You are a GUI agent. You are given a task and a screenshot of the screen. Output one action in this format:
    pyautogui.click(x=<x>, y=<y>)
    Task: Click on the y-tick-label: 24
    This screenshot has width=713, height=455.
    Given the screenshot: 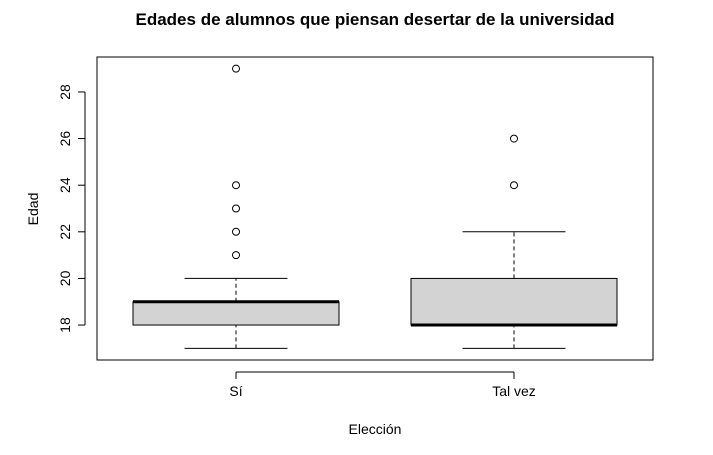 What is the action you would take?
    pyautogui.click(x=65, y=185)
    